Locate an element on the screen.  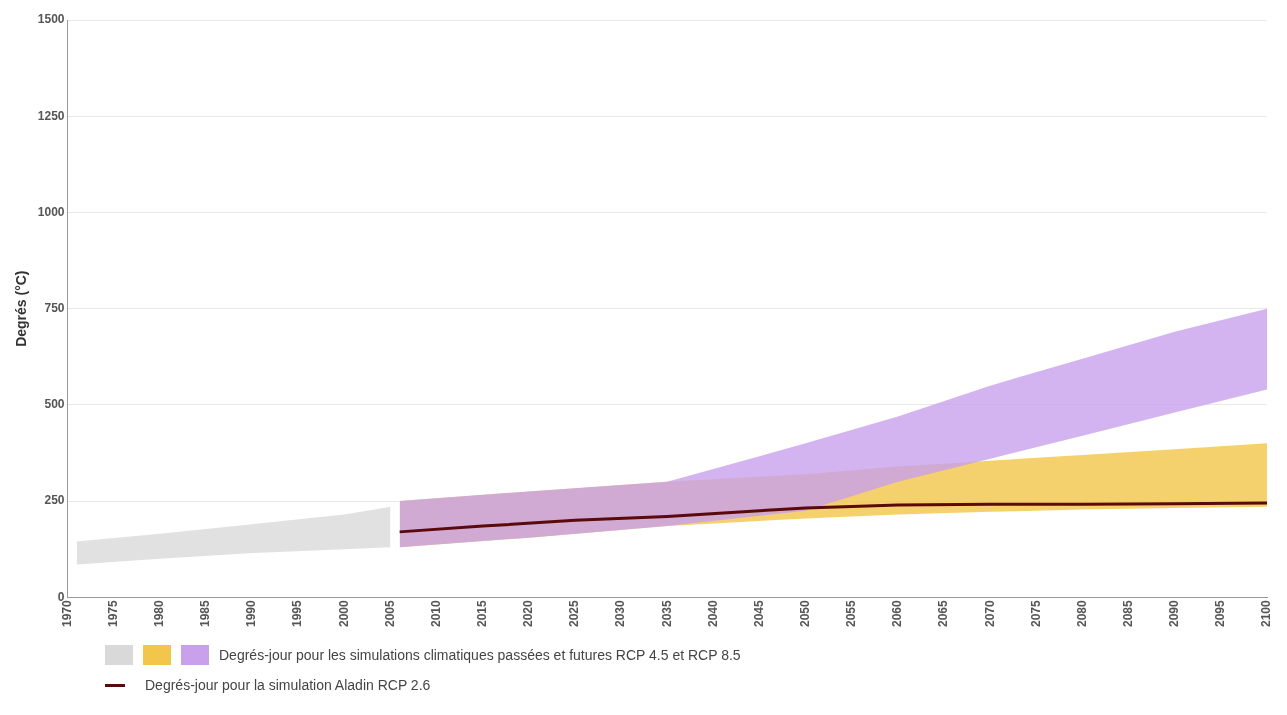
y-tick-label: 500 is located at coordinates (54, 404).